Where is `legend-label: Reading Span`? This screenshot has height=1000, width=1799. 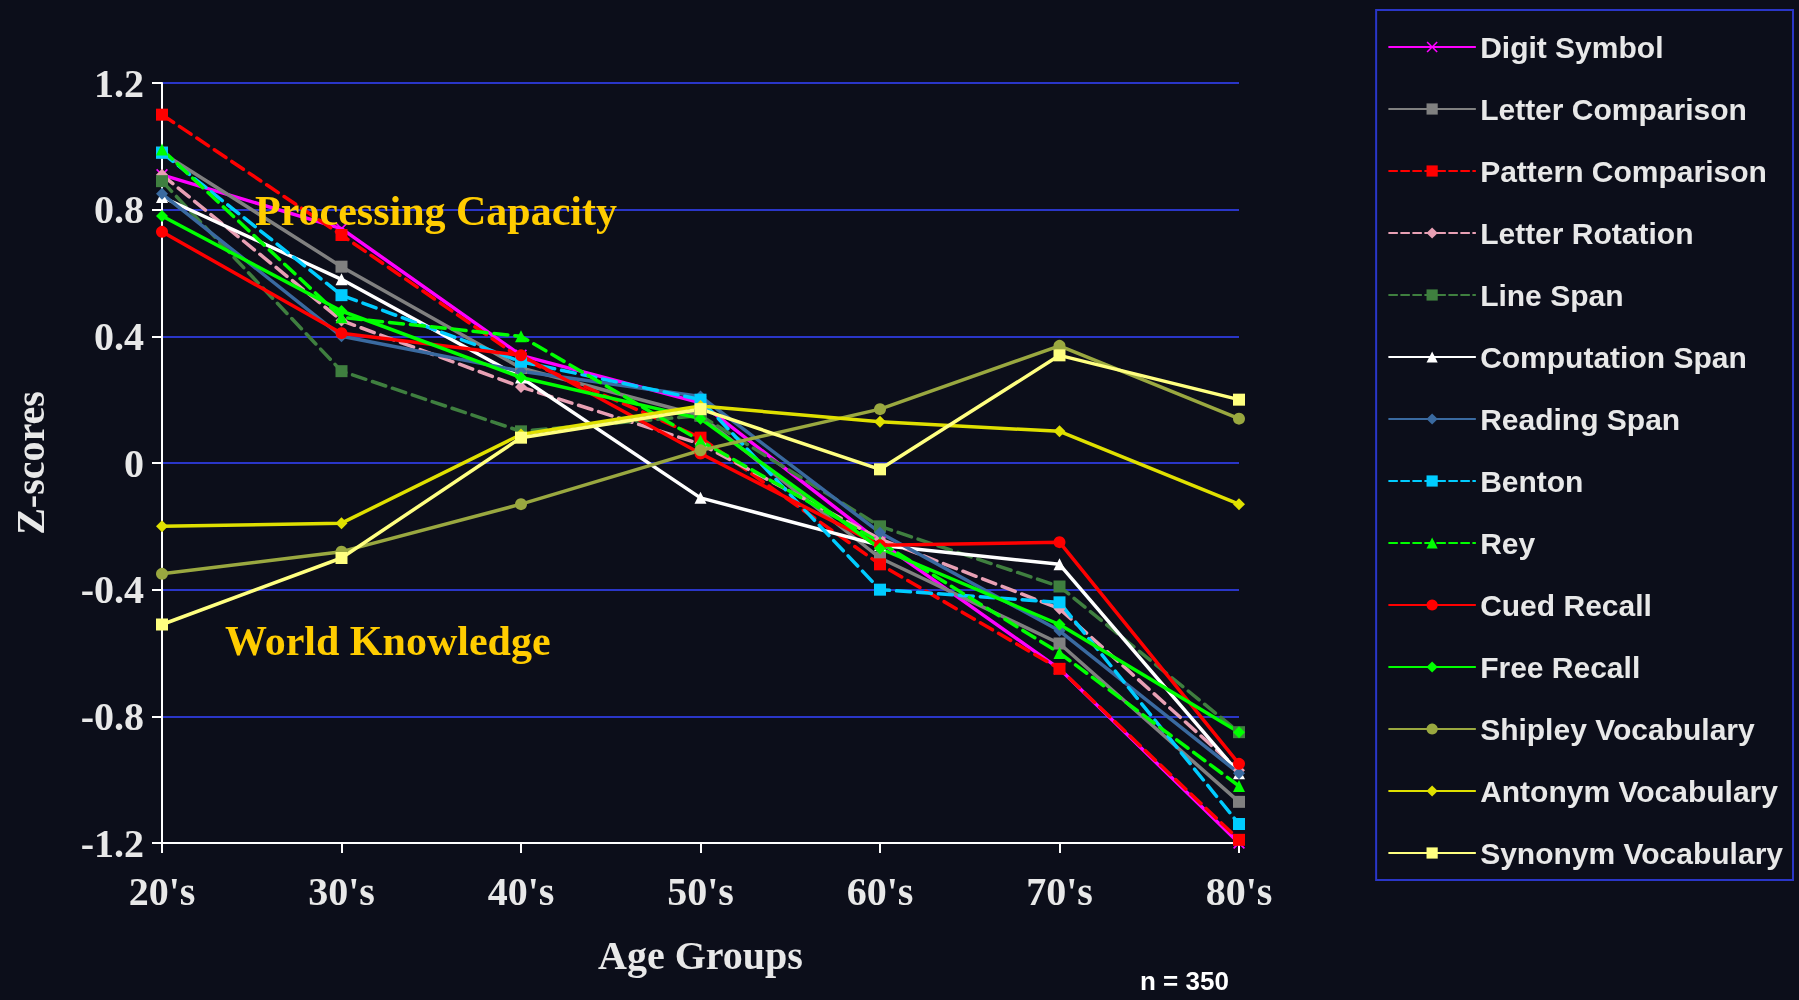
legend-label: Reading Span is located at coordinates (1580, 419).